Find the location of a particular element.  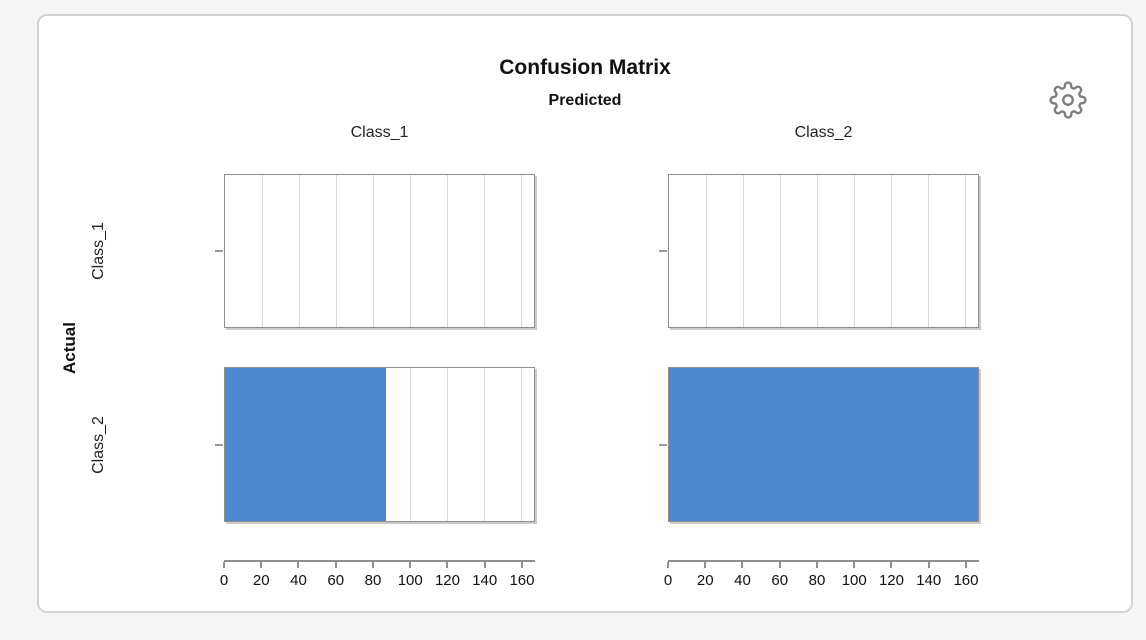

settings-button is located at coordinates (1068, 101).